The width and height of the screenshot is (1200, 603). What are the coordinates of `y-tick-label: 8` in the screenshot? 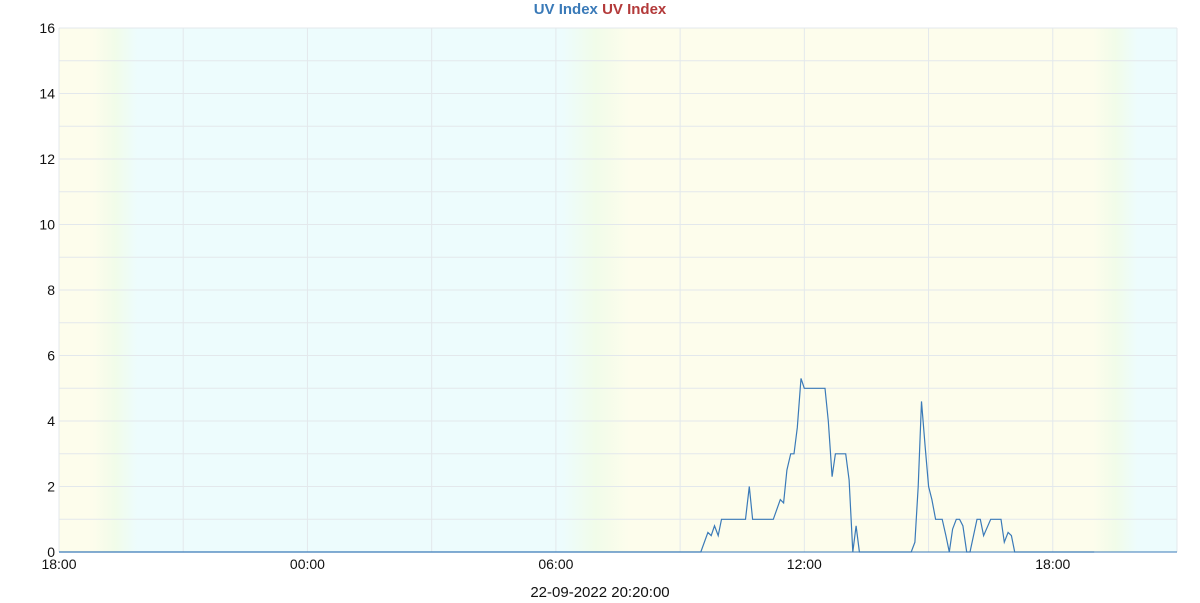 It's located at (51, 290).